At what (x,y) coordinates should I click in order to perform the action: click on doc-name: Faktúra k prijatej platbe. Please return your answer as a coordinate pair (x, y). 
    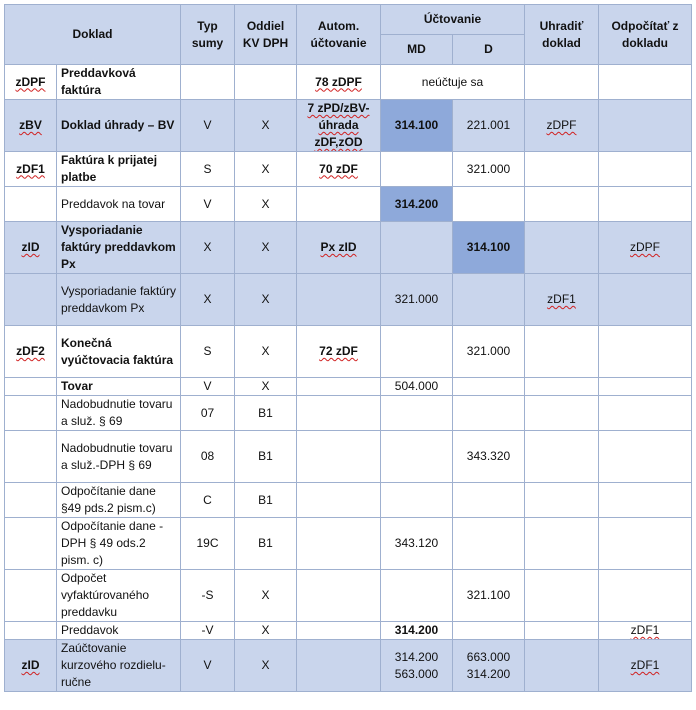
    Looking at the image, I should click on (118, 169).